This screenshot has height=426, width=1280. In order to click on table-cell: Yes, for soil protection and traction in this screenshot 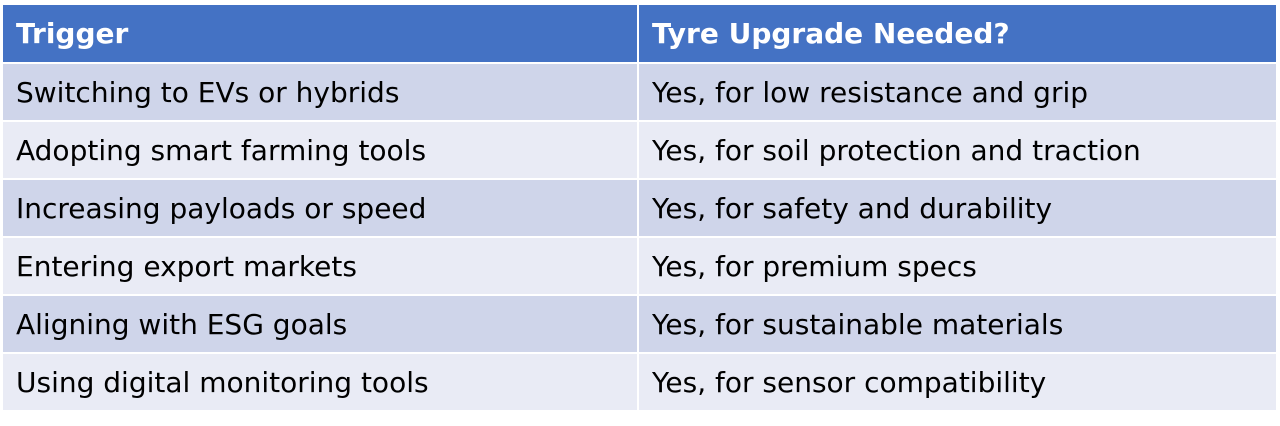, I will do `click(956, 149)`.